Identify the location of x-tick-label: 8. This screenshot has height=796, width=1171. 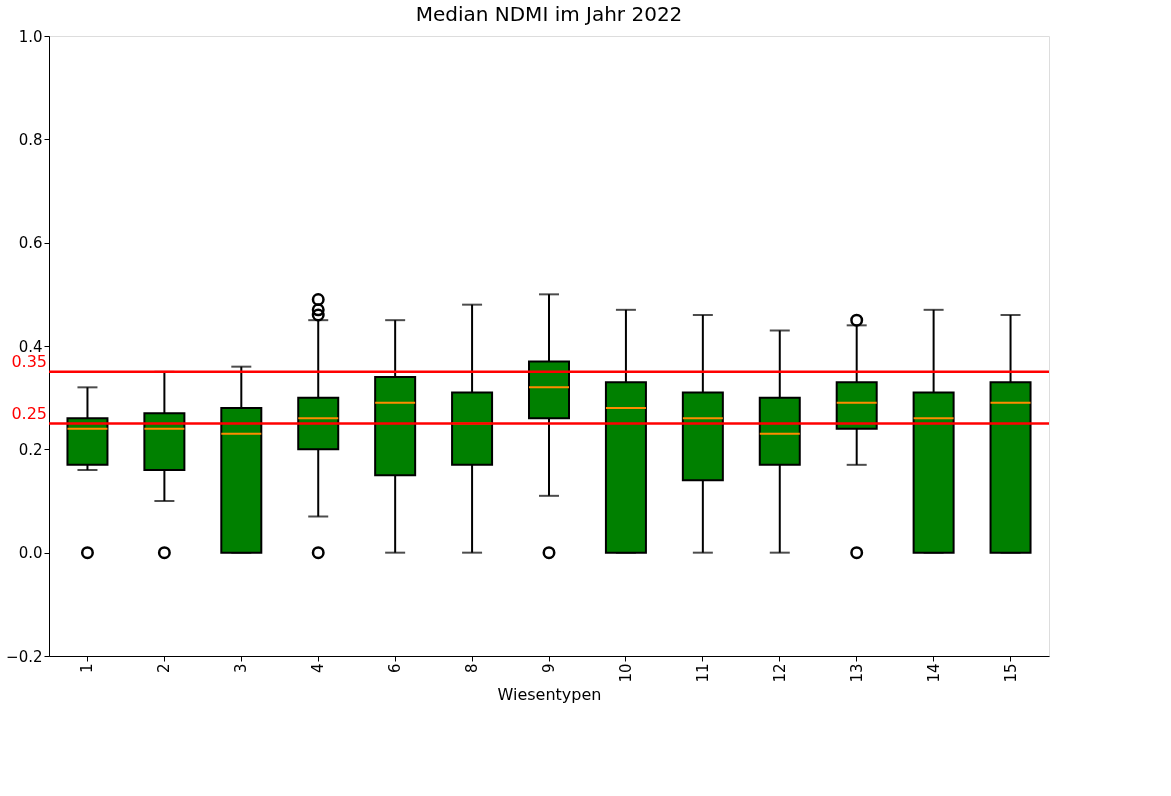
(472, 668).